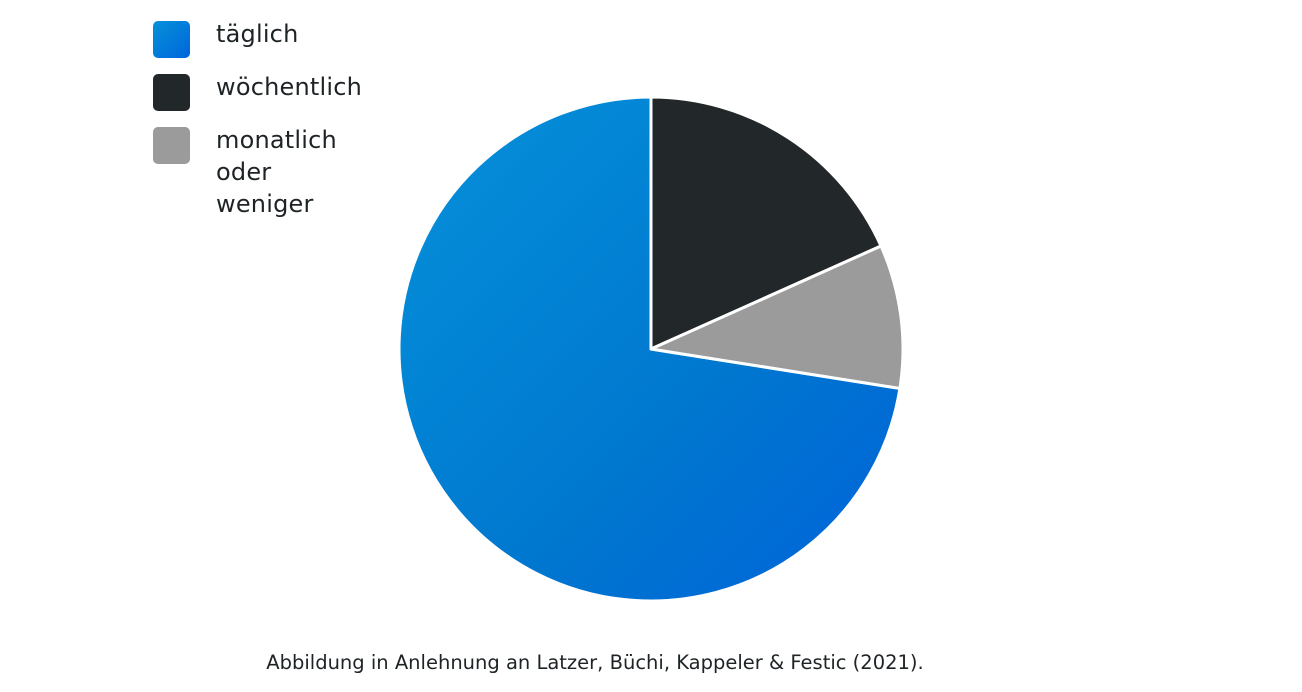  What do you see at coordinates (276, 172) in the screenshot?
I see `legend-label-monthly: monatlich oder weniger` at bounding box center [276, 172].